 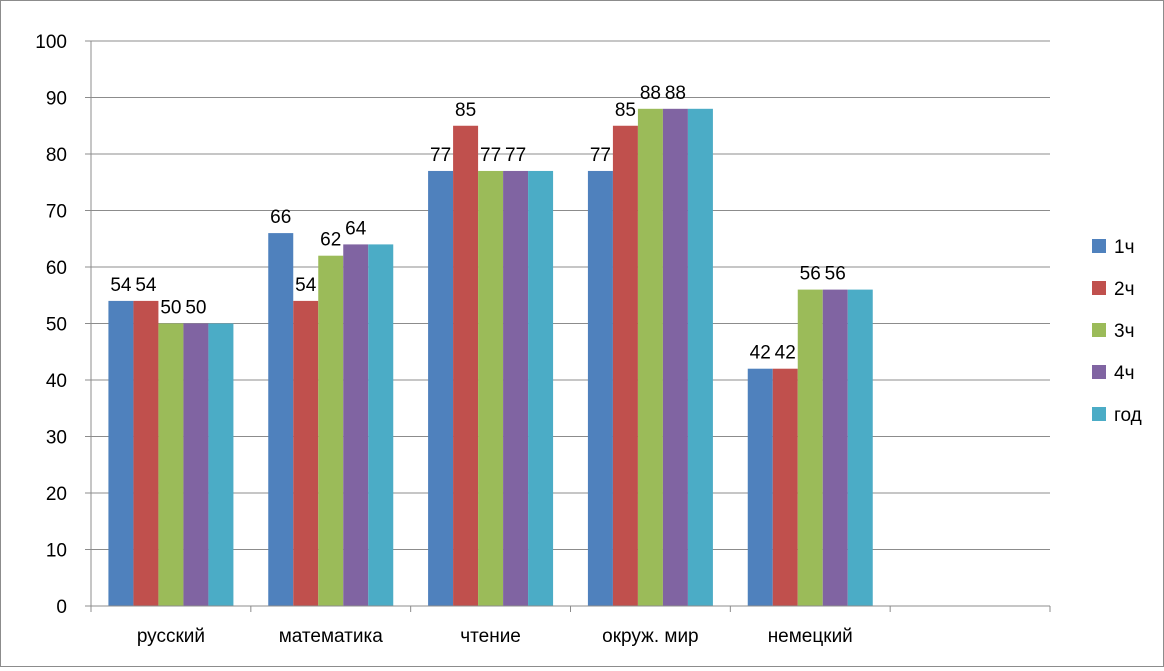 I want to click on y-tick-label: 20, so click(x=56, y=494).